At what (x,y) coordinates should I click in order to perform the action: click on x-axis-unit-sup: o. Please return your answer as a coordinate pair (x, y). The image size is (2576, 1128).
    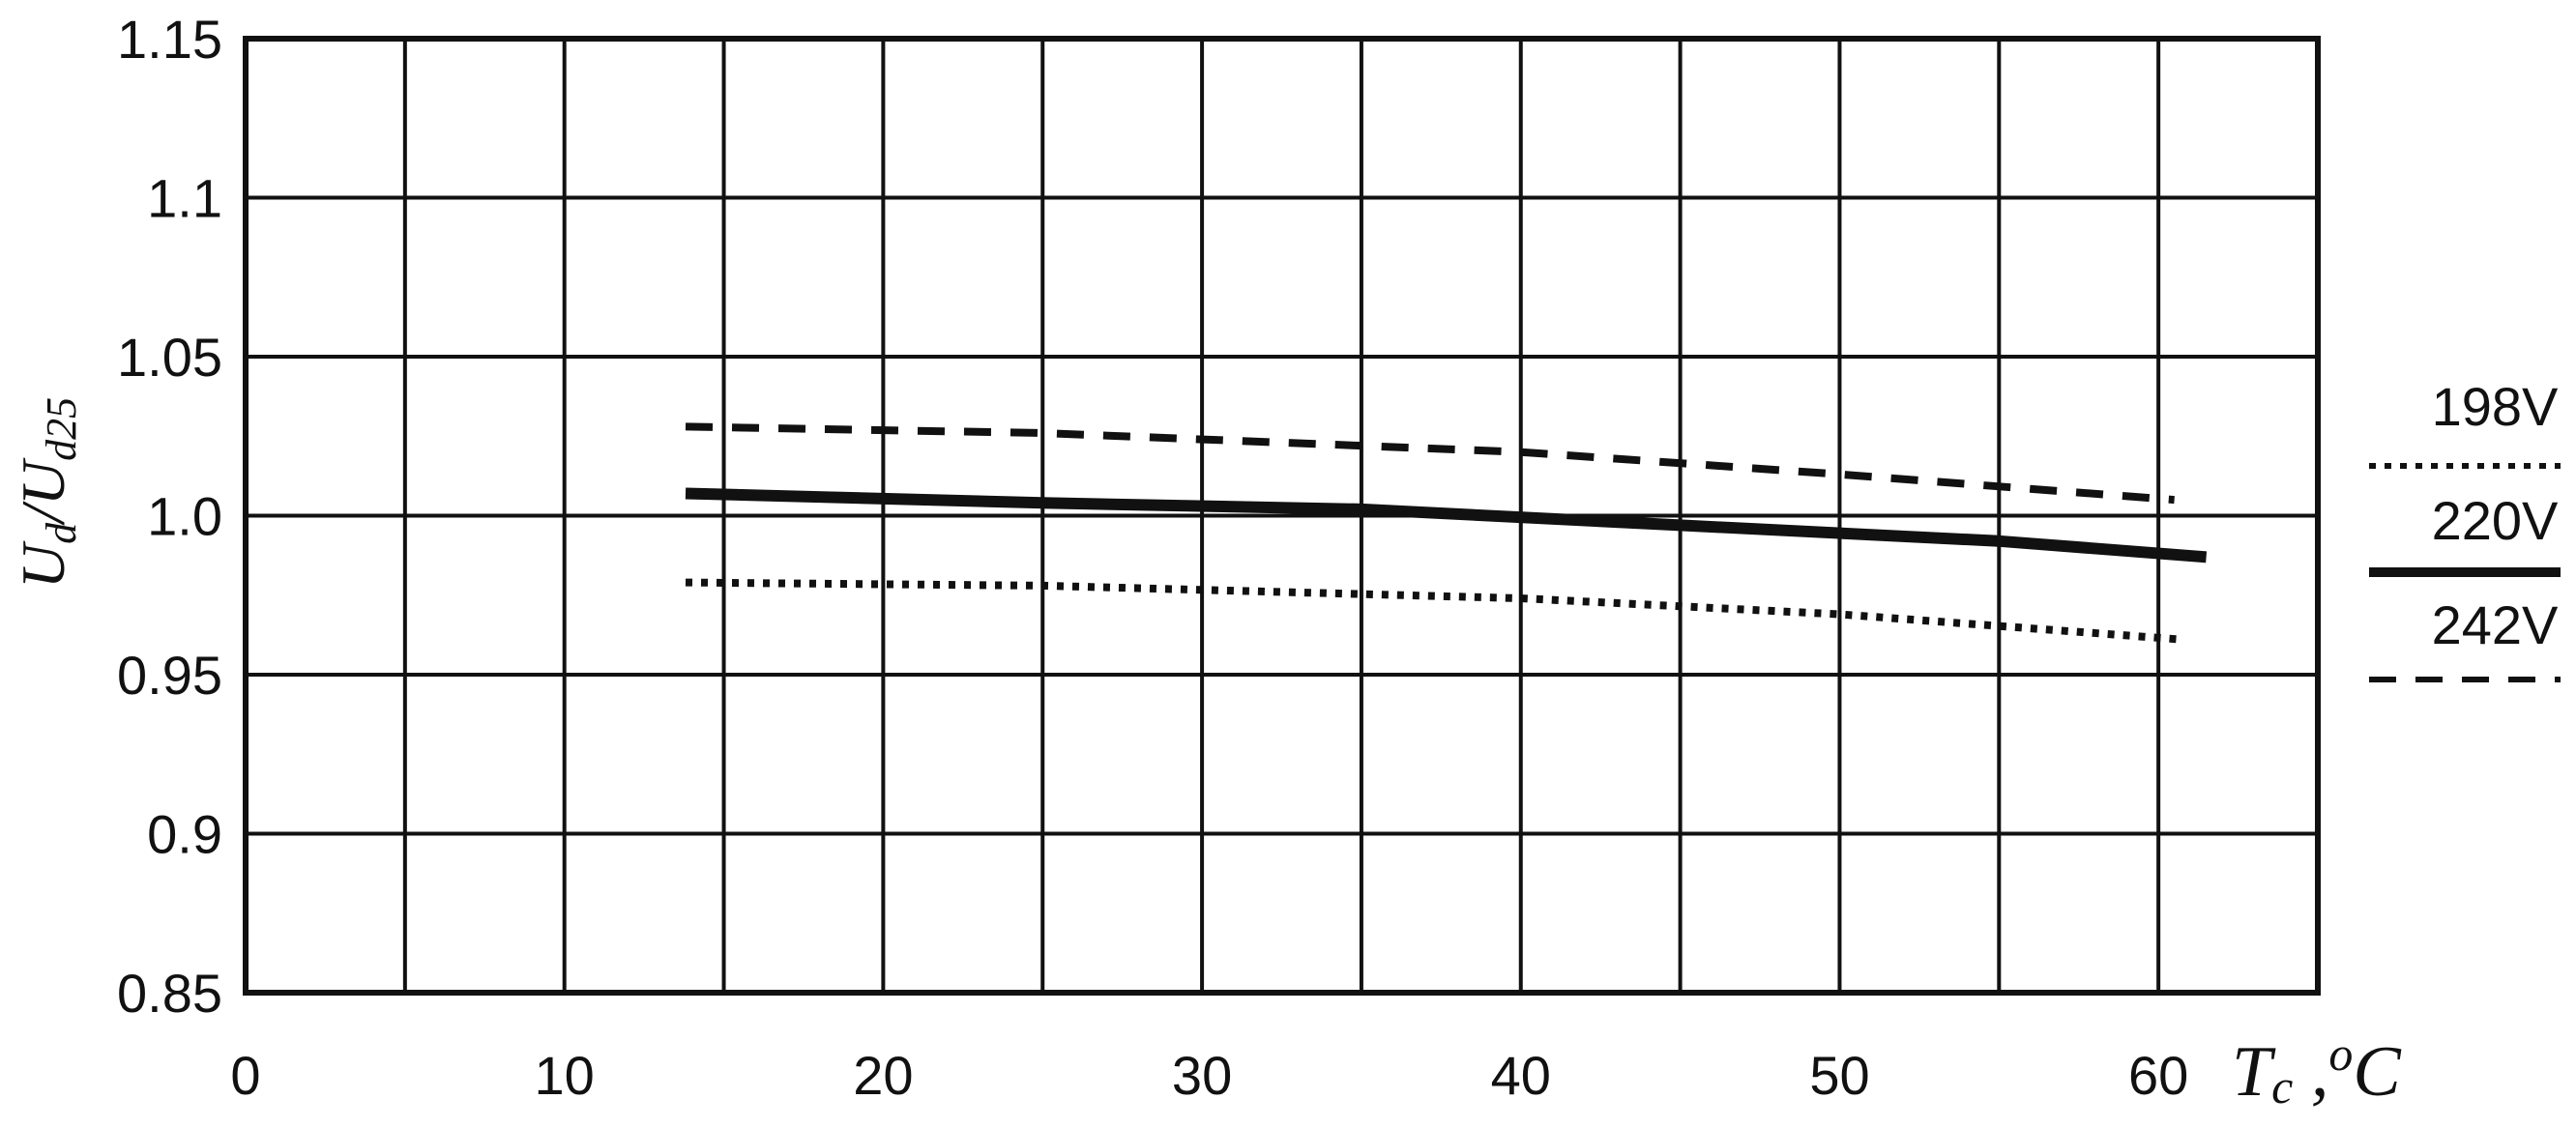
    Looking at the image, I should click on (2340, 1054).